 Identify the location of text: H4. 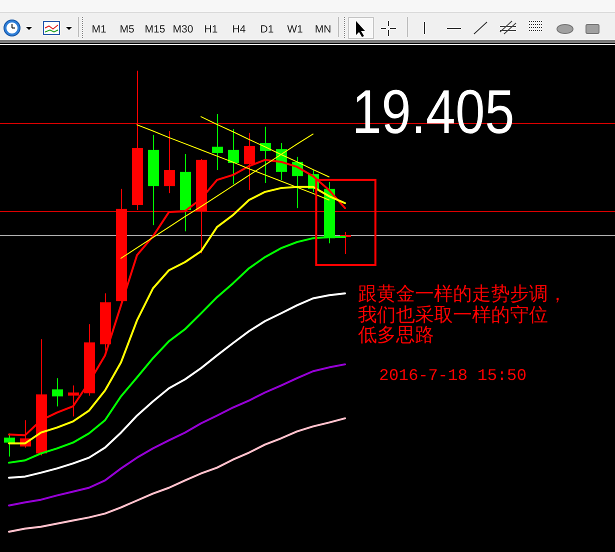
(239, 30).